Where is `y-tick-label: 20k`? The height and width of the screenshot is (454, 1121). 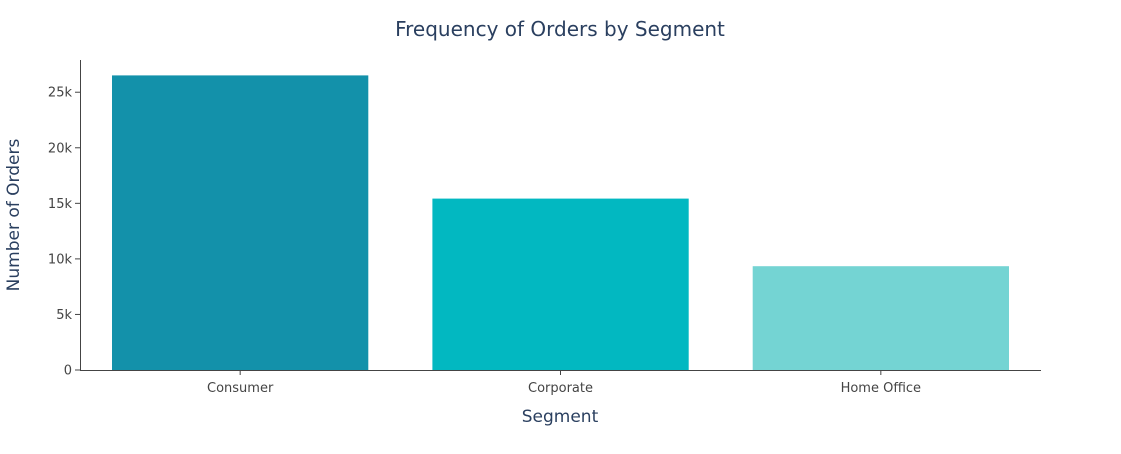
y-tick-label: 20k is located at coordinates (60, 148).